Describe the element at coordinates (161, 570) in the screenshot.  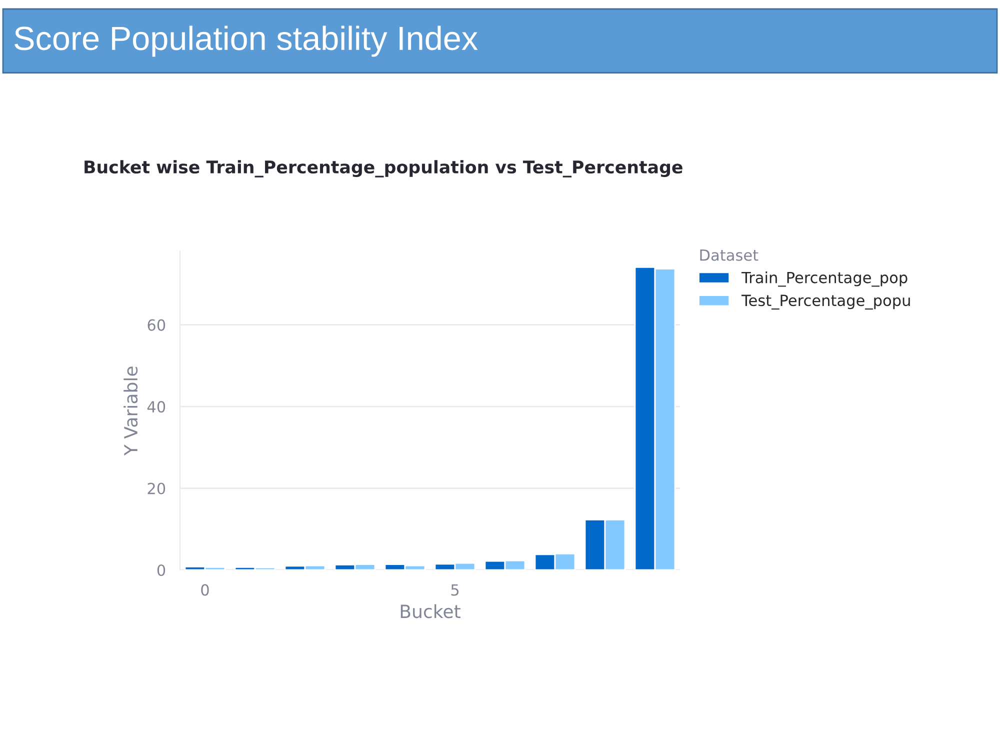
I see `y-tick-label: 0` at that location.